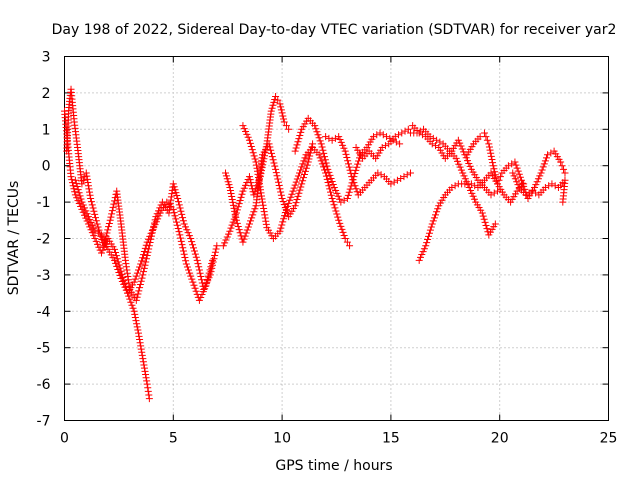  I want to click on series-sat-track-m, so click(539, 187).